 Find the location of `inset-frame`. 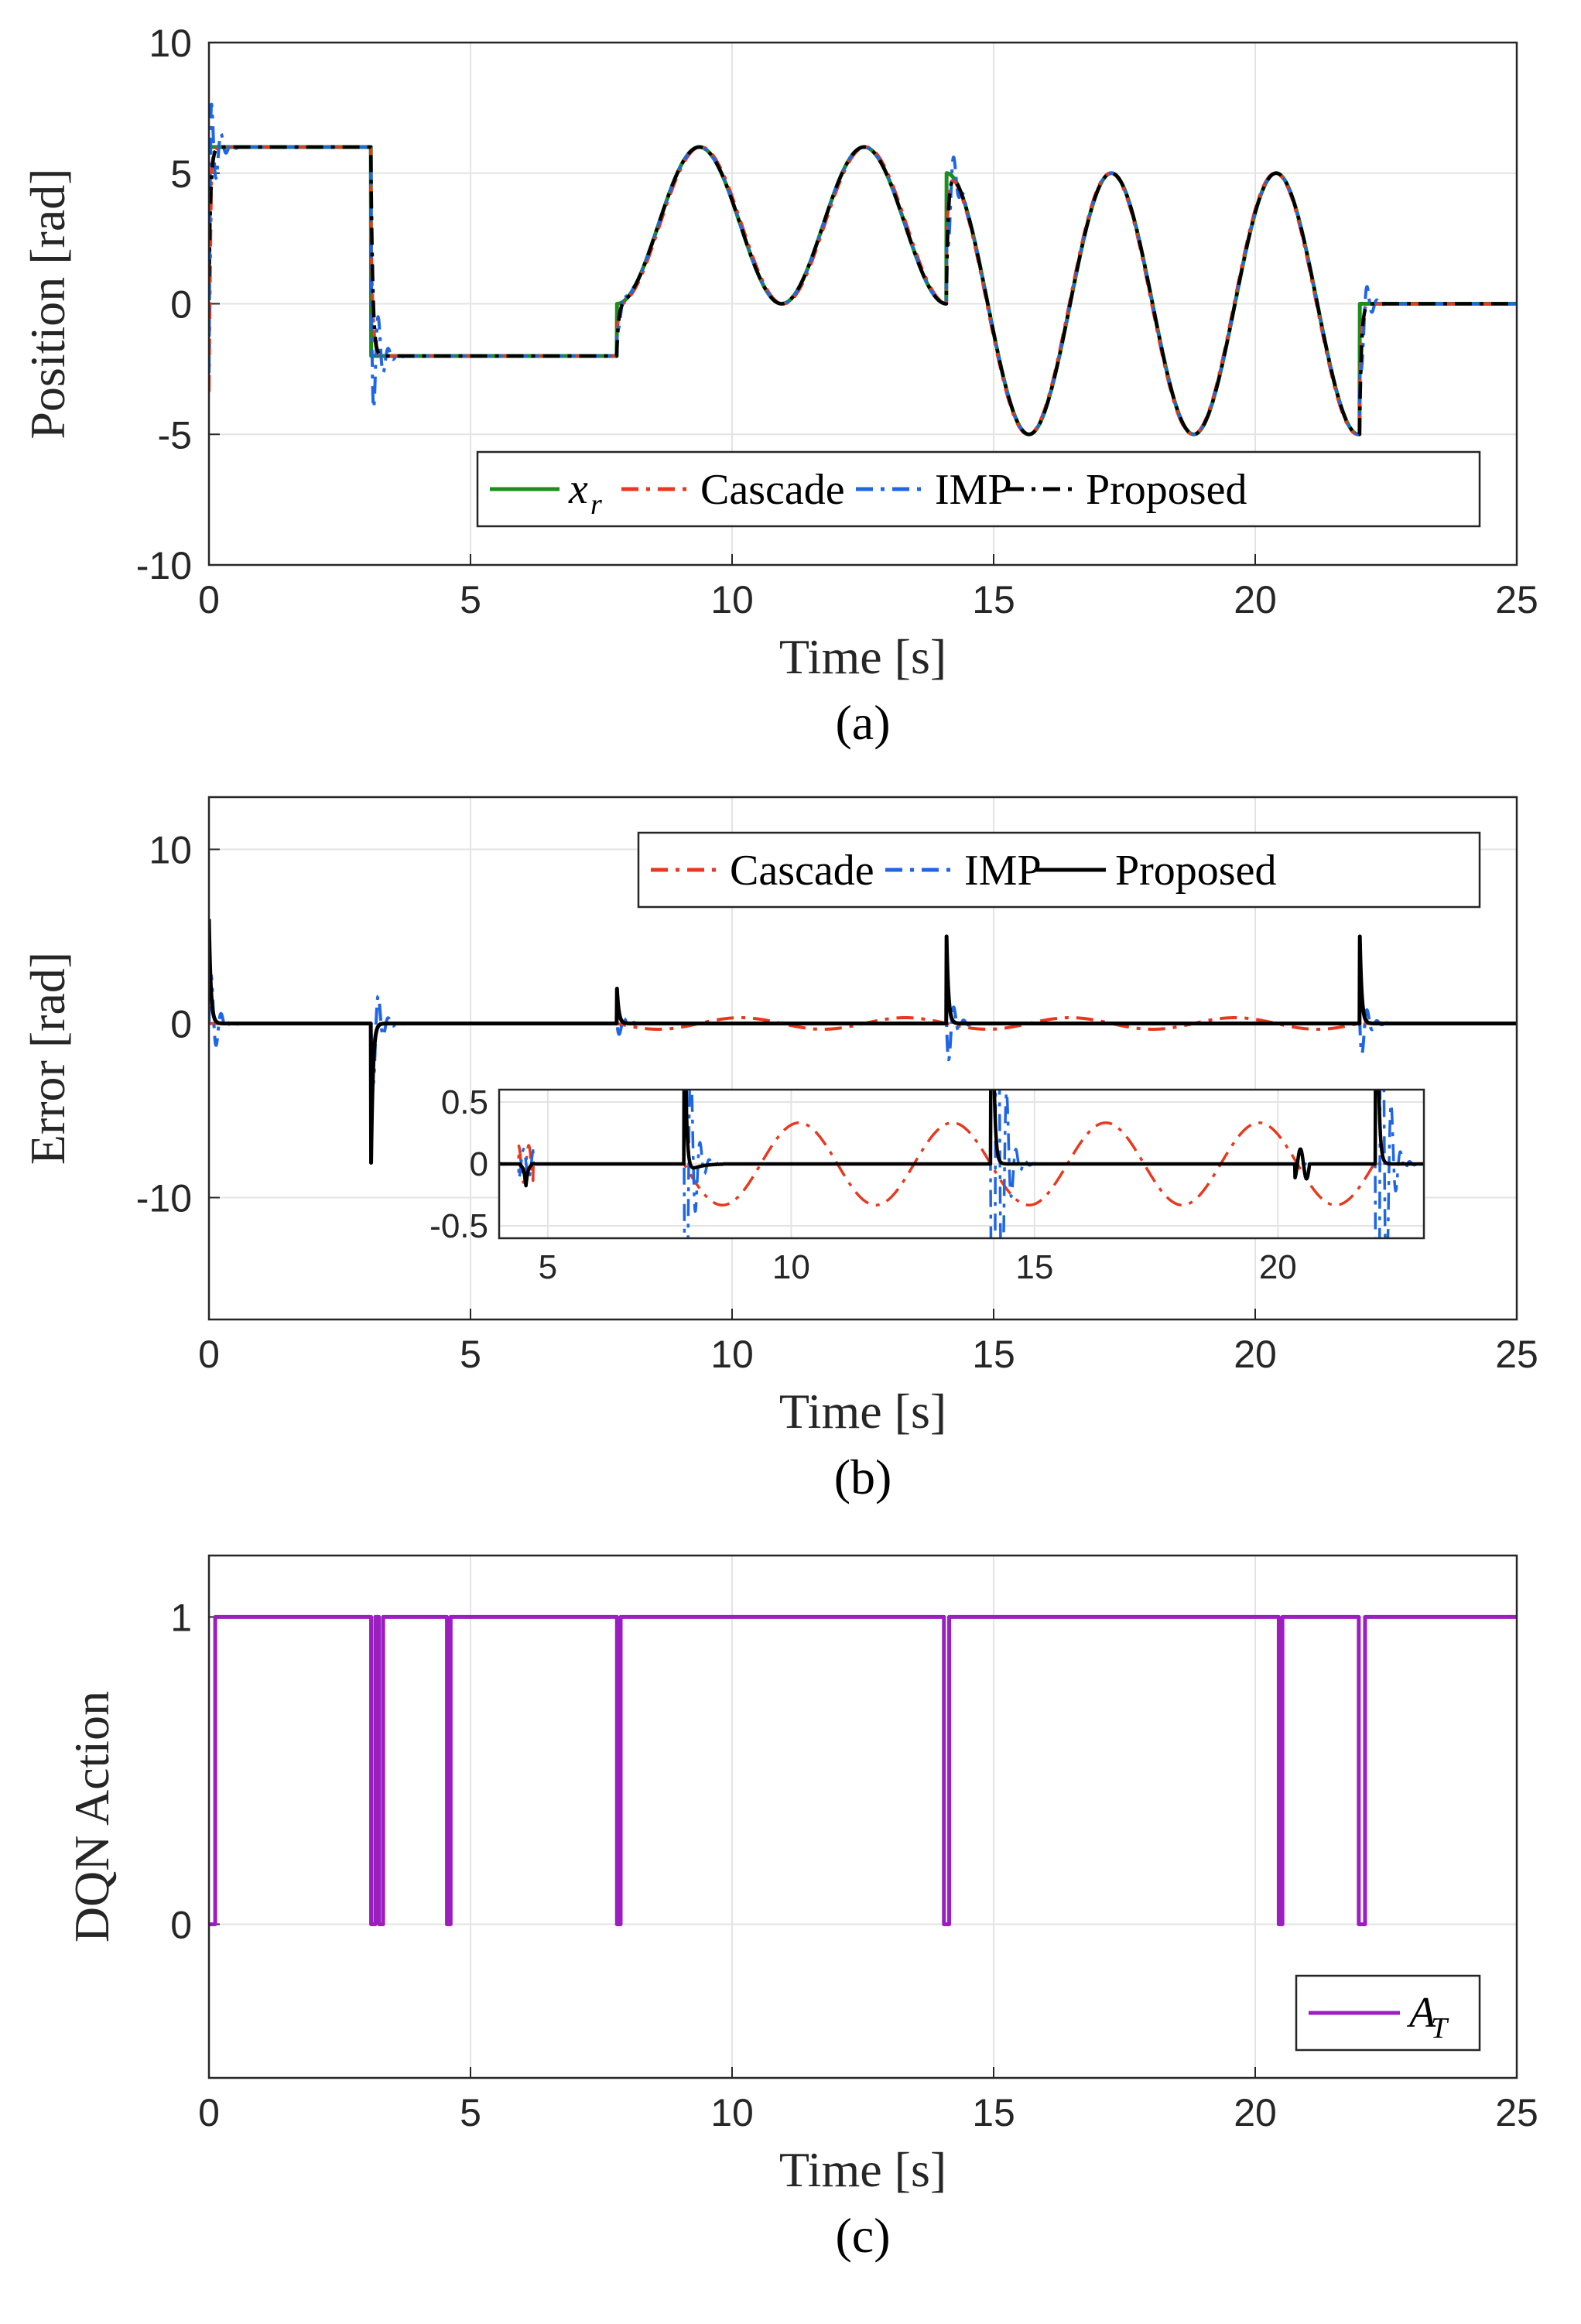

inset-frame is located at coordinates (961, 1164).